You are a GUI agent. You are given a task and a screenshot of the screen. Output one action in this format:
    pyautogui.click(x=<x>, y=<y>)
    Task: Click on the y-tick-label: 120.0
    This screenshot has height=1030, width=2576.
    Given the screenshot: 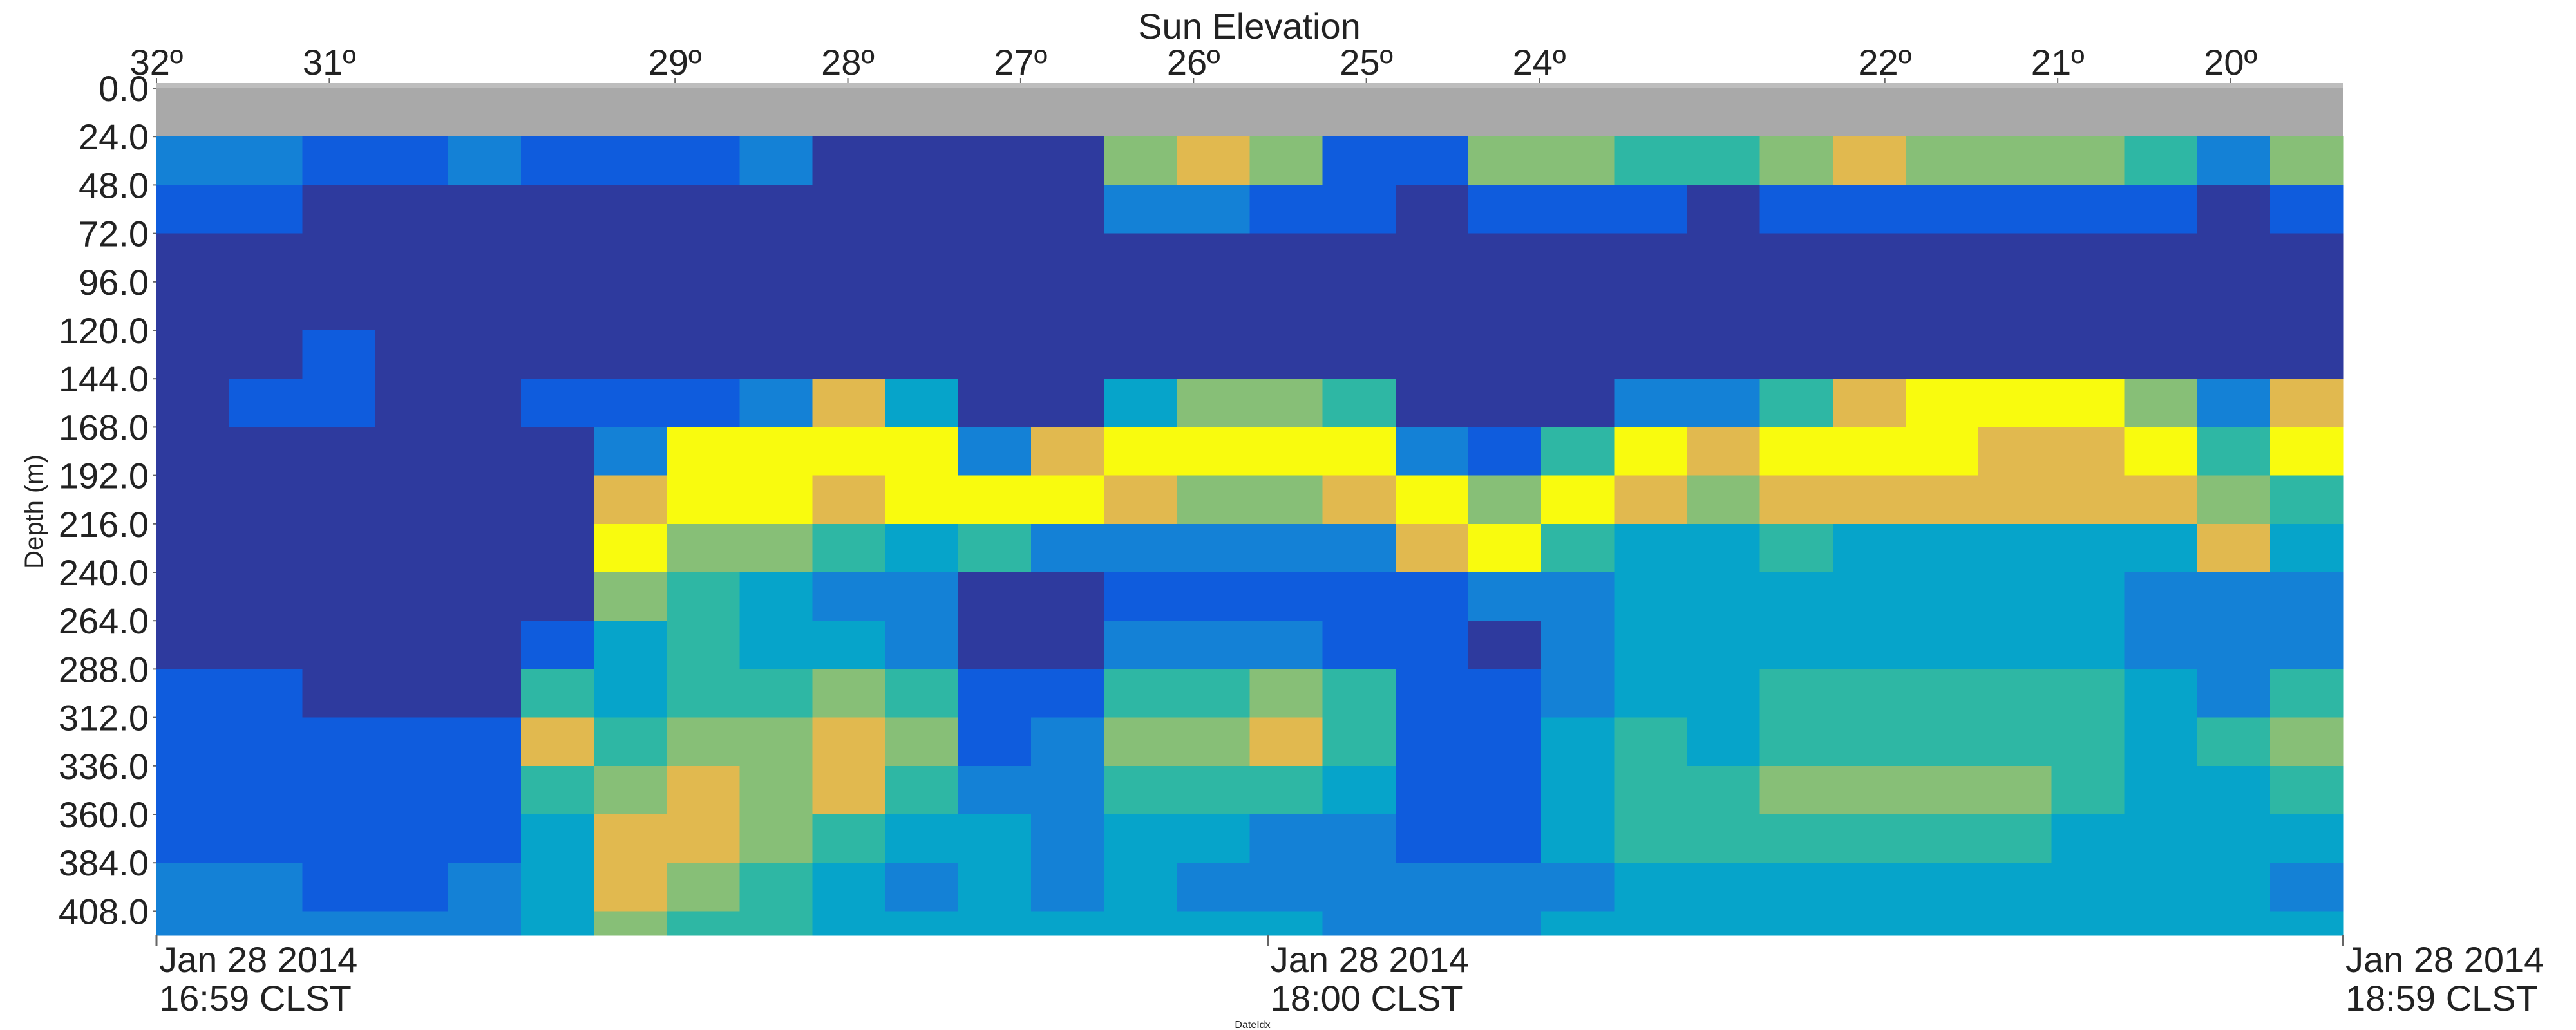 What is the action you would take?
    pyautogui.click(x=104, y=330)
    